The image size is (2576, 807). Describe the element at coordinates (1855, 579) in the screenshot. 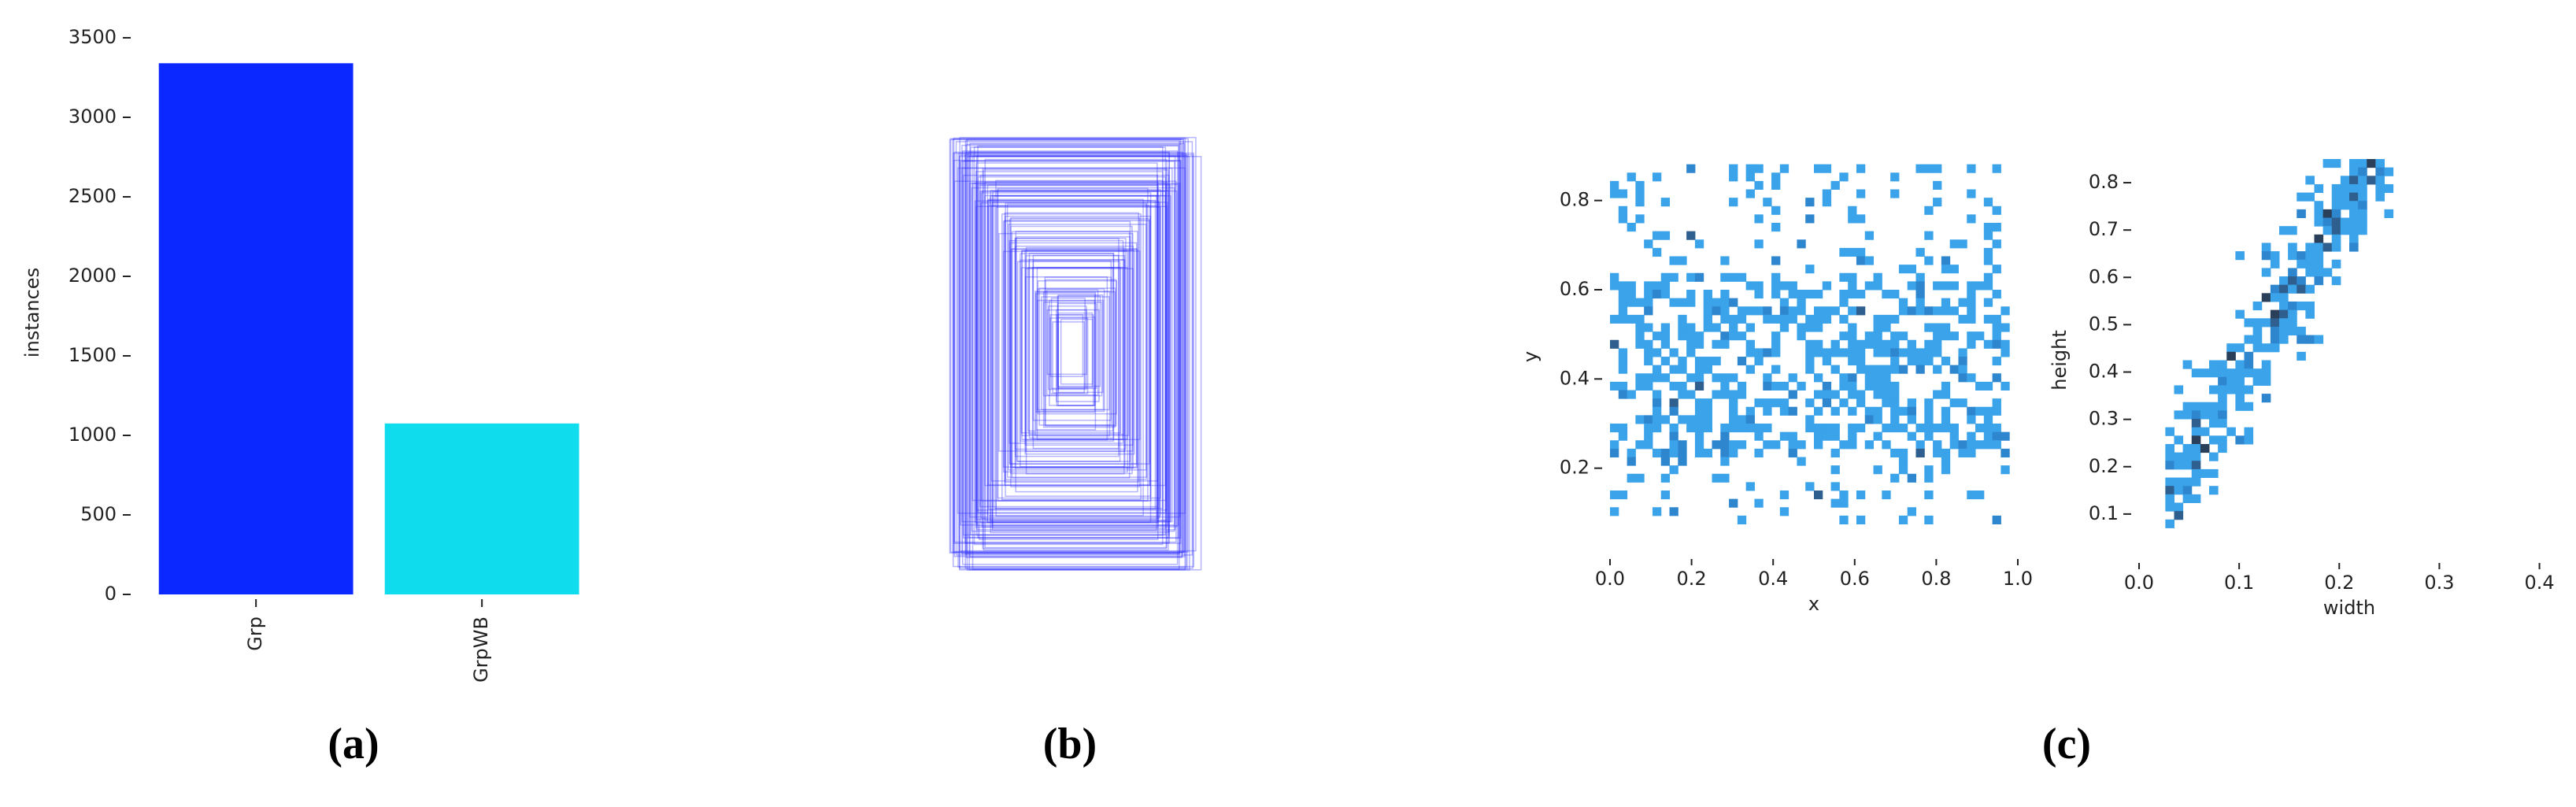

I see `x-tick-label: 0.6` at that location.